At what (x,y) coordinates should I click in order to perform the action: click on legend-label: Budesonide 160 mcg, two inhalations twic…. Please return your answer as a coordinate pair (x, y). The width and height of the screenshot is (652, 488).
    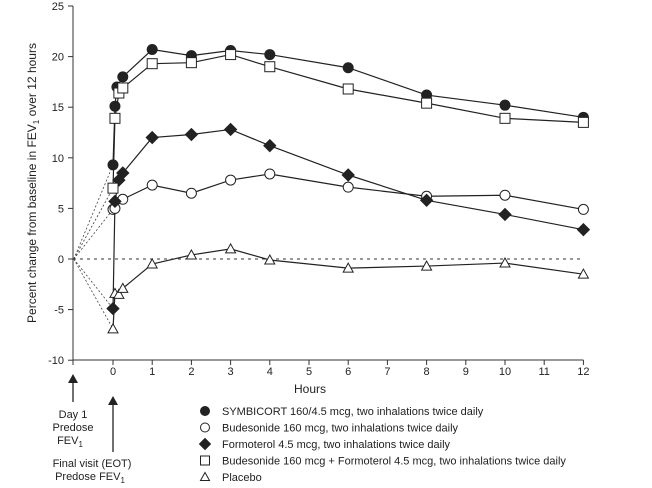
    Looking at the image, I should click on (340, 429).